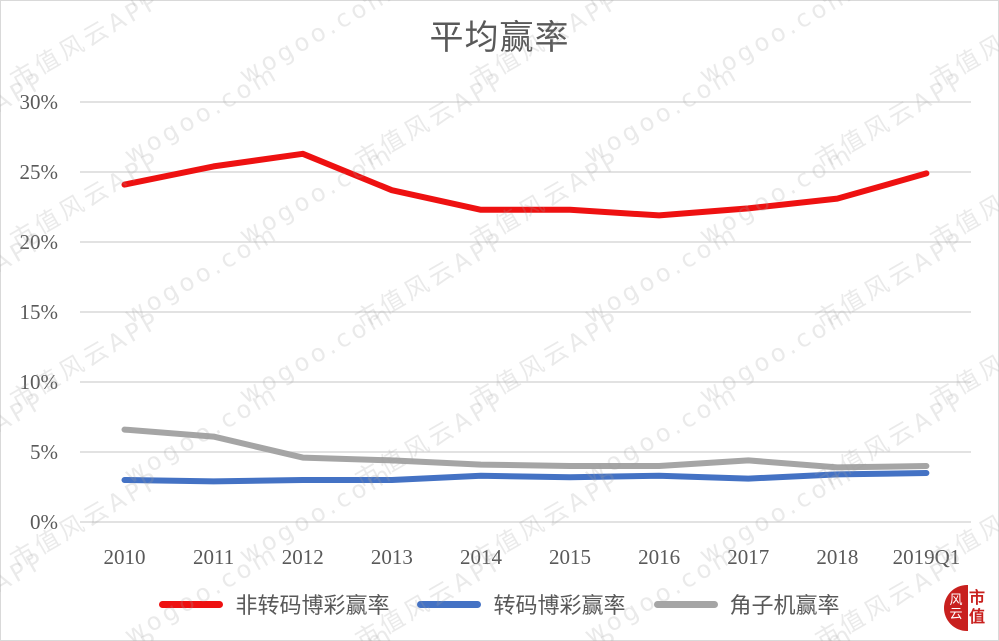 This screenshot has height=641, width=999. I want to click on y-axis-ticks: 0% 5% 10% 15% 20% 25% 30%, so click(39, 312).